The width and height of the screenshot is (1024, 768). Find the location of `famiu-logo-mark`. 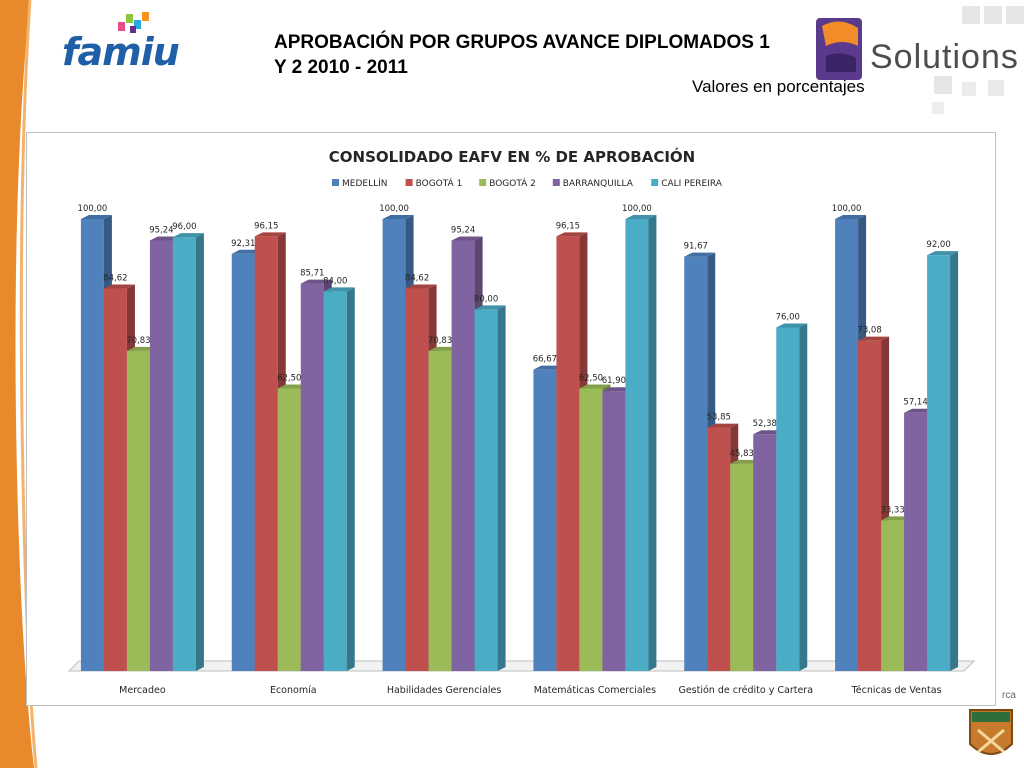

famiu-logo-mark is located at coordinates (133, 22).